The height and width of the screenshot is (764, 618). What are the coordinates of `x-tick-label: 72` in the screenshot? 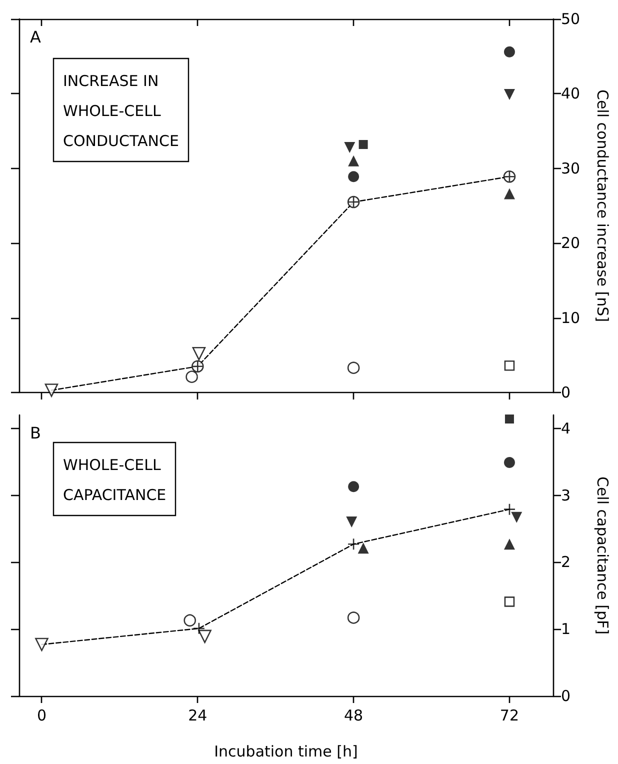 It's located at (510, 715).